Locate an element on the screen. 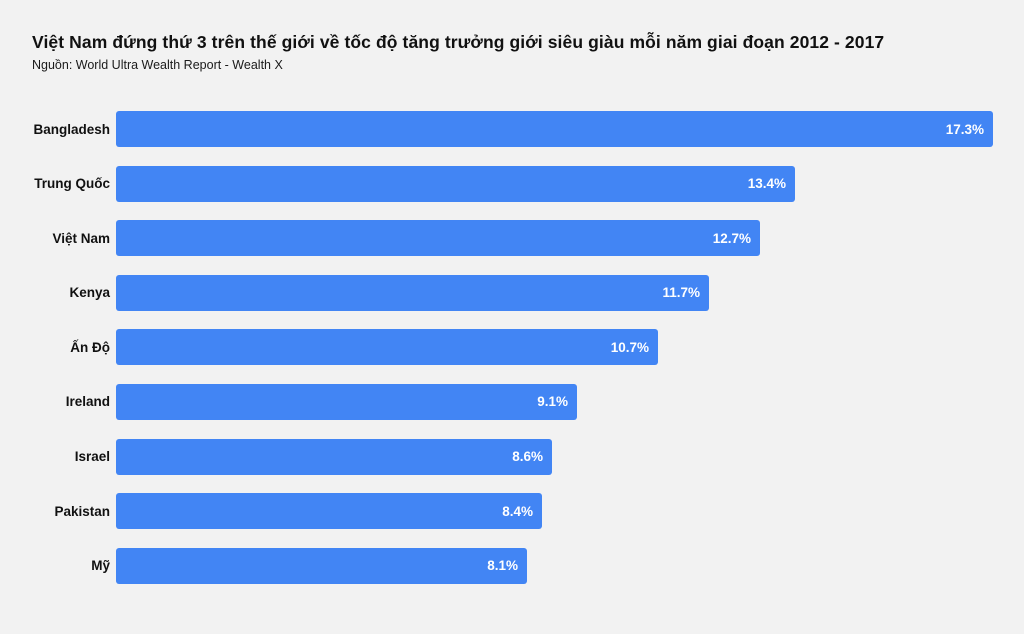 This screenshot has height=634, width=1024. bar: 12.7% is located at coordinates (438, 238).